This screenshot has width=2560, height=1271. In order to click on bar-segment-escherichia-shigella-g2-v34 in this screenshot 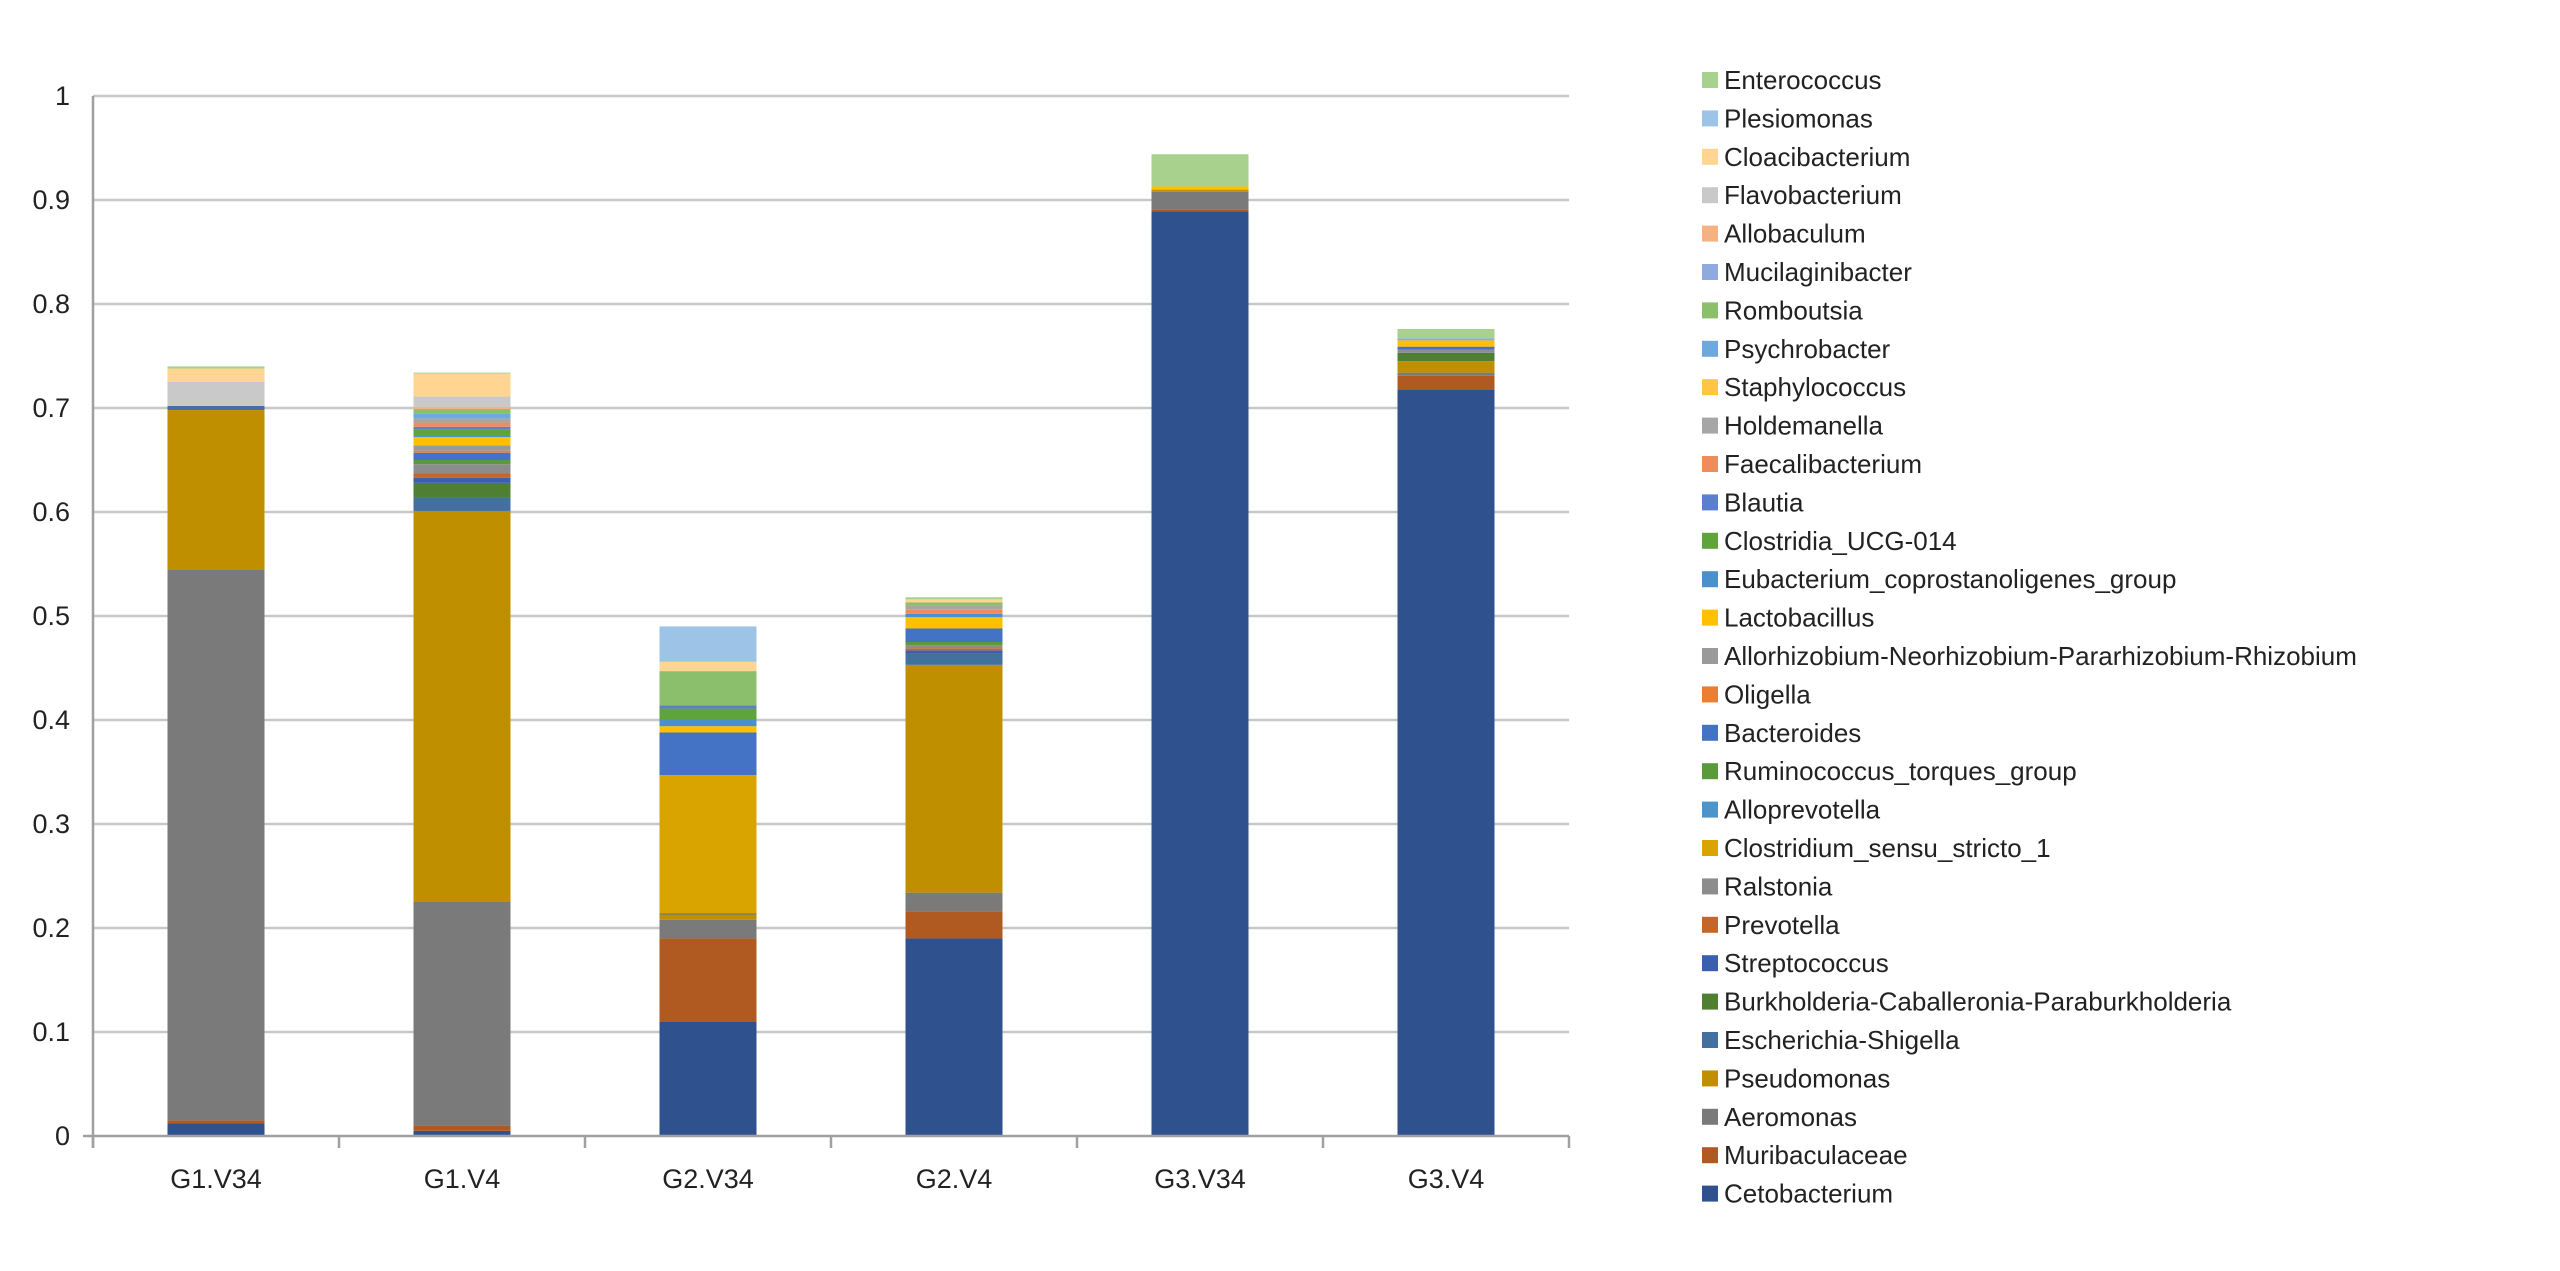, I will do `click(708, 914)`.